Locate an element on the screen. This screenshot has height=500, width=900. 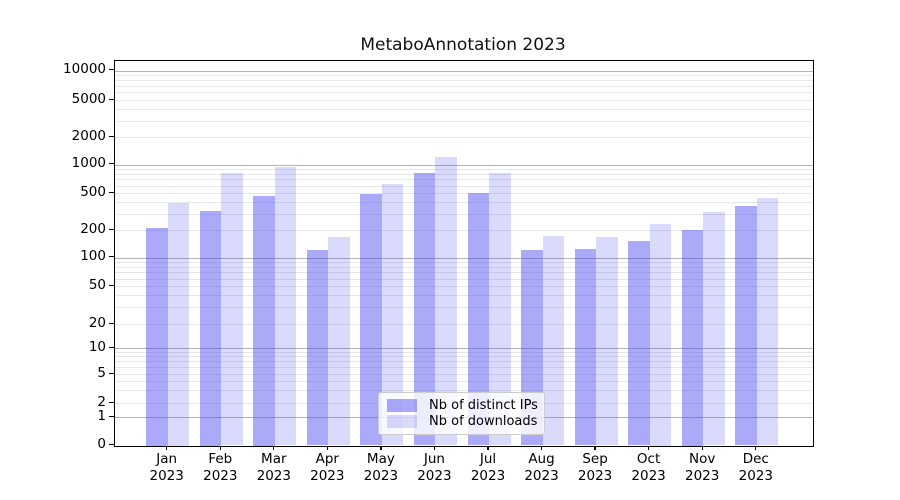
x-tick-label: Nov 2023 is located at coordinates (702, 468).